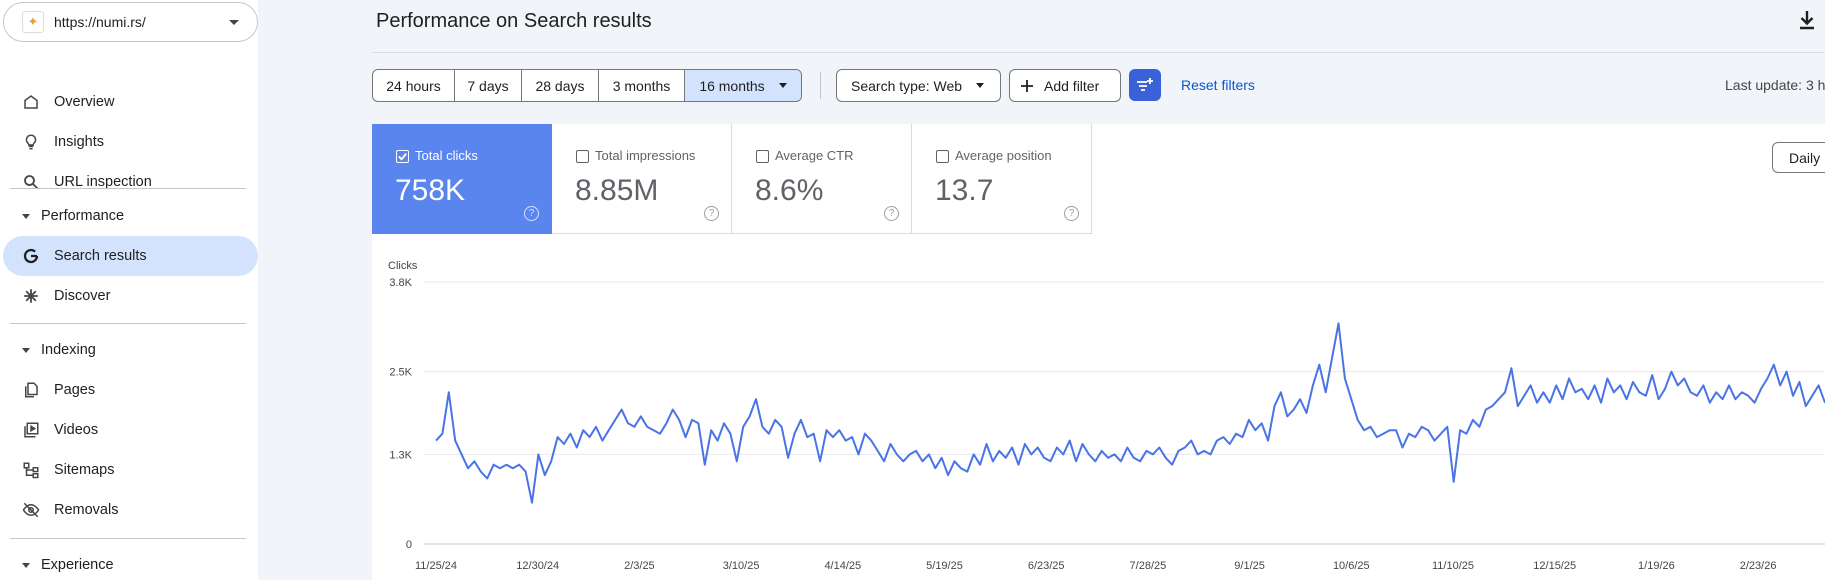  Describe the element at coordinates (617, 190) in the screenshot. I see `metric-value: 8.85M` at that location.